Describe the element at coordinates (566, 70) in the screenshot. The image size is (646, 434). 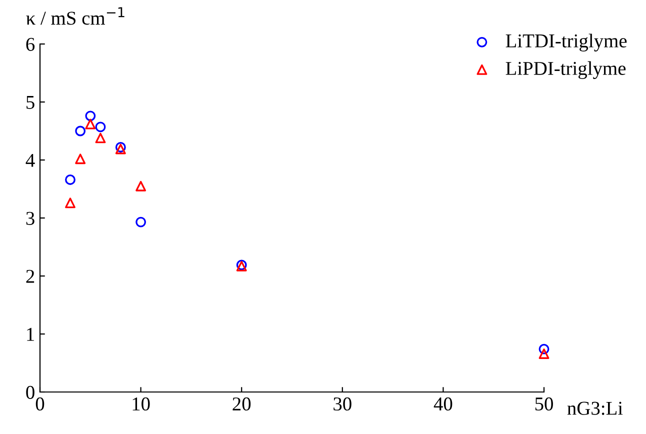
I see `legend-label: LiPDI-triglyme` at that location.